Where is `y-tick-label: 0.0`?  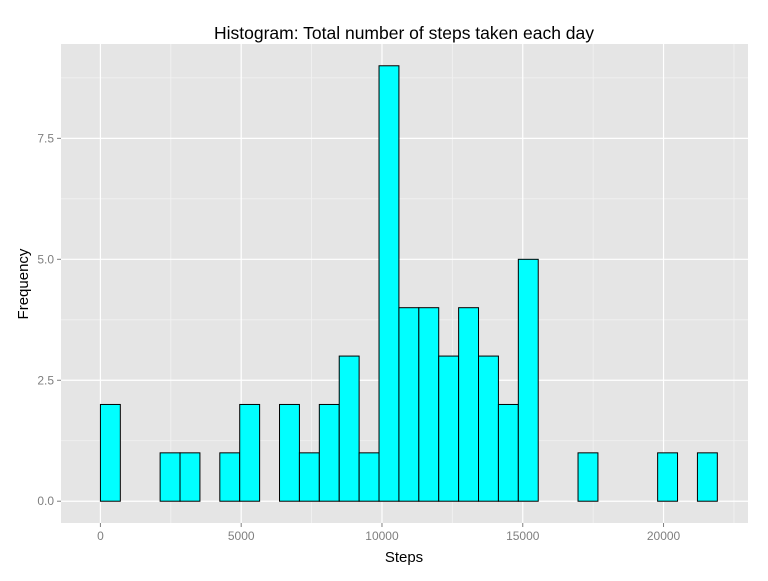 y-tick-label: 0.0 is located at coordinates (45, 501).